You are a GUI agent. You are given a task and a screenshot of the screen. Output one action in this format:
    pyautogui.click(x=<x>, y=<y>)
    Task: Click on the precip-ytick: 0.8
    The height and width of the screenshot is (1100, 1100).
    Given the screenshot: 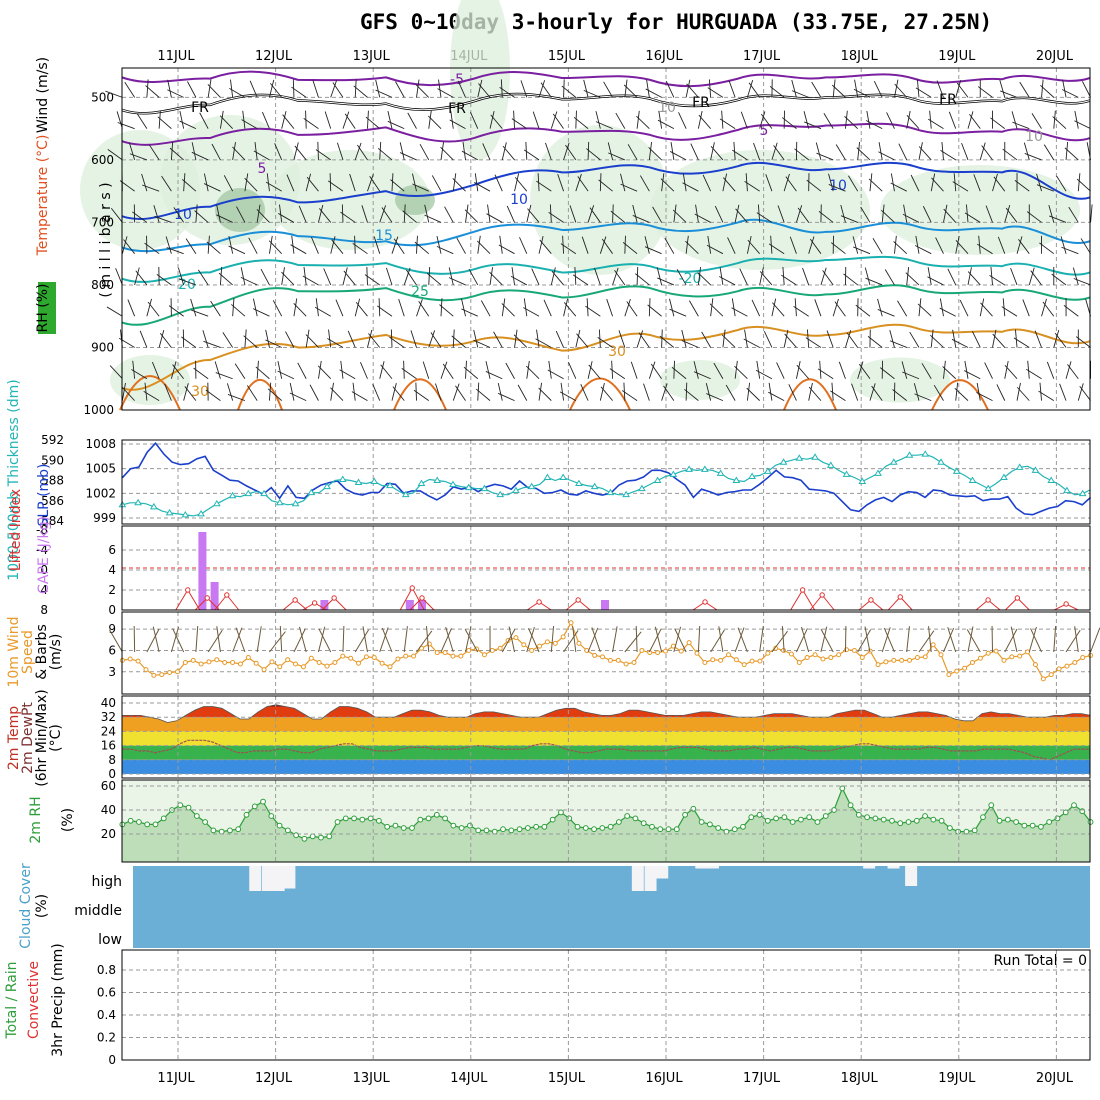 What is the action you would take?
    pyautogui.click(x=106, y=970)
    